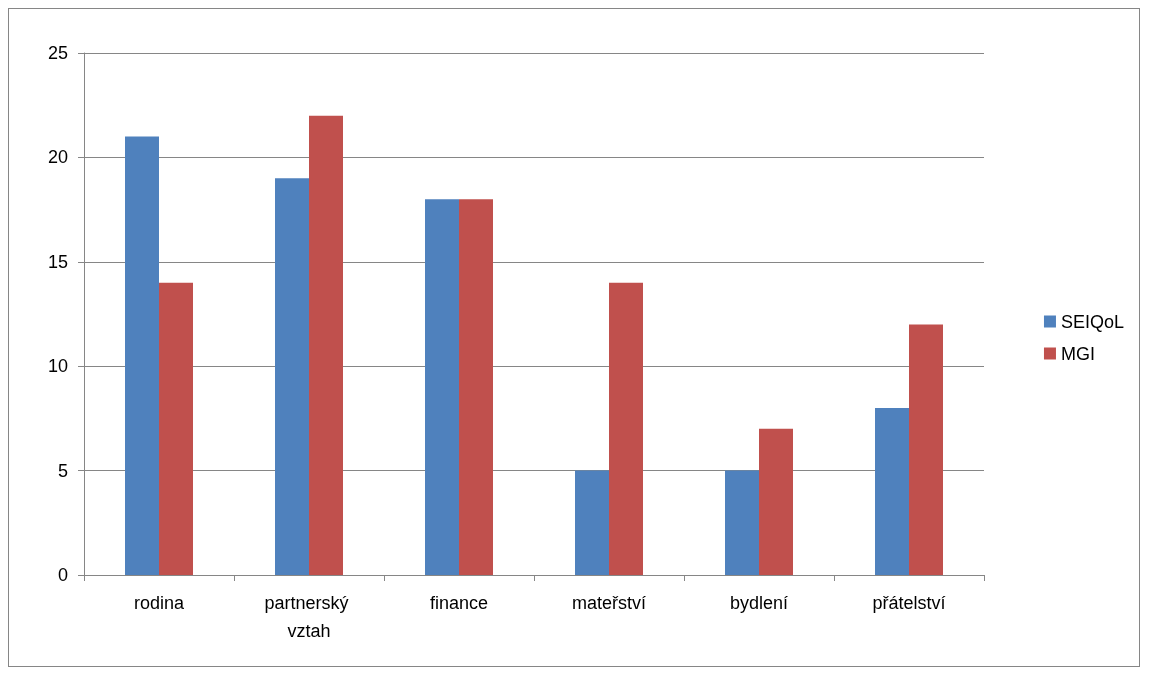 The width and height of the screenshot is (1150, 677). Describe the element at coordinates (57, 261) in the screenshot. I see `y-tick-label: 15` at that location.